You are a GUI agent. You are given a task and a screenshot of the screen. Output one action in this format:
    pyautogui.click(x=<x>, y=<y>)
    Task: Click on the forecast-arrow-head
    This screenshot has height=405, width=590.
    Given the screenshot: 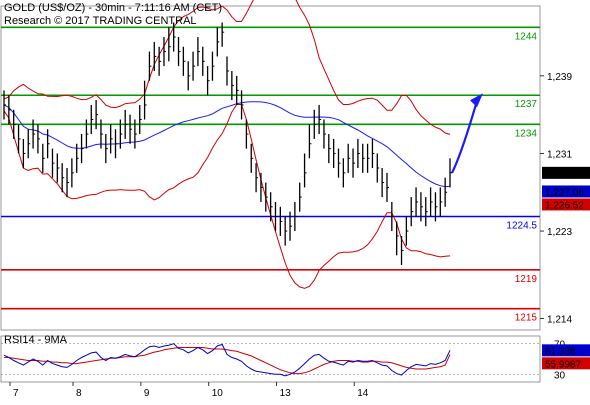 What is the action you would take?
    pyautogui.click(x=476, y=100)
    